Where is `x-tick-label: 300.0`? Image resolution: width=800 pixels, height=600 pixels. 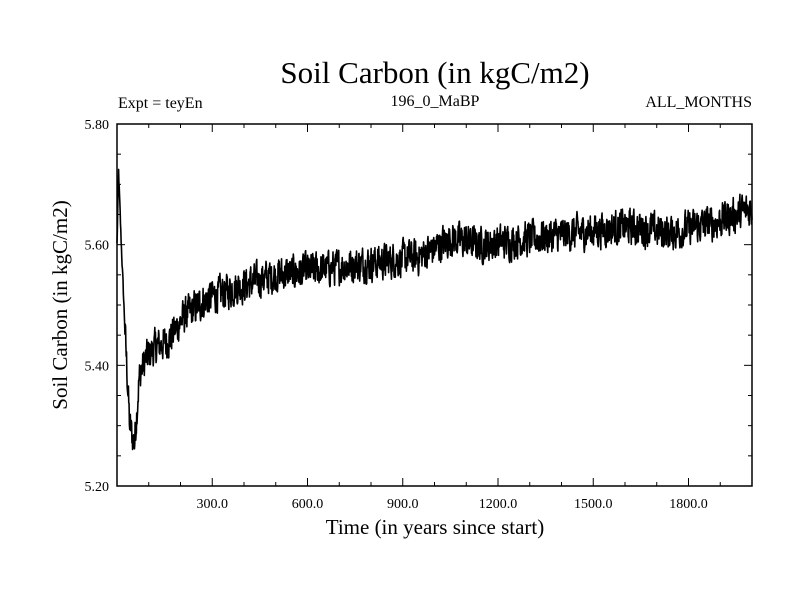
x-tick-label: 300.0 is located at coordinates (213, 504).